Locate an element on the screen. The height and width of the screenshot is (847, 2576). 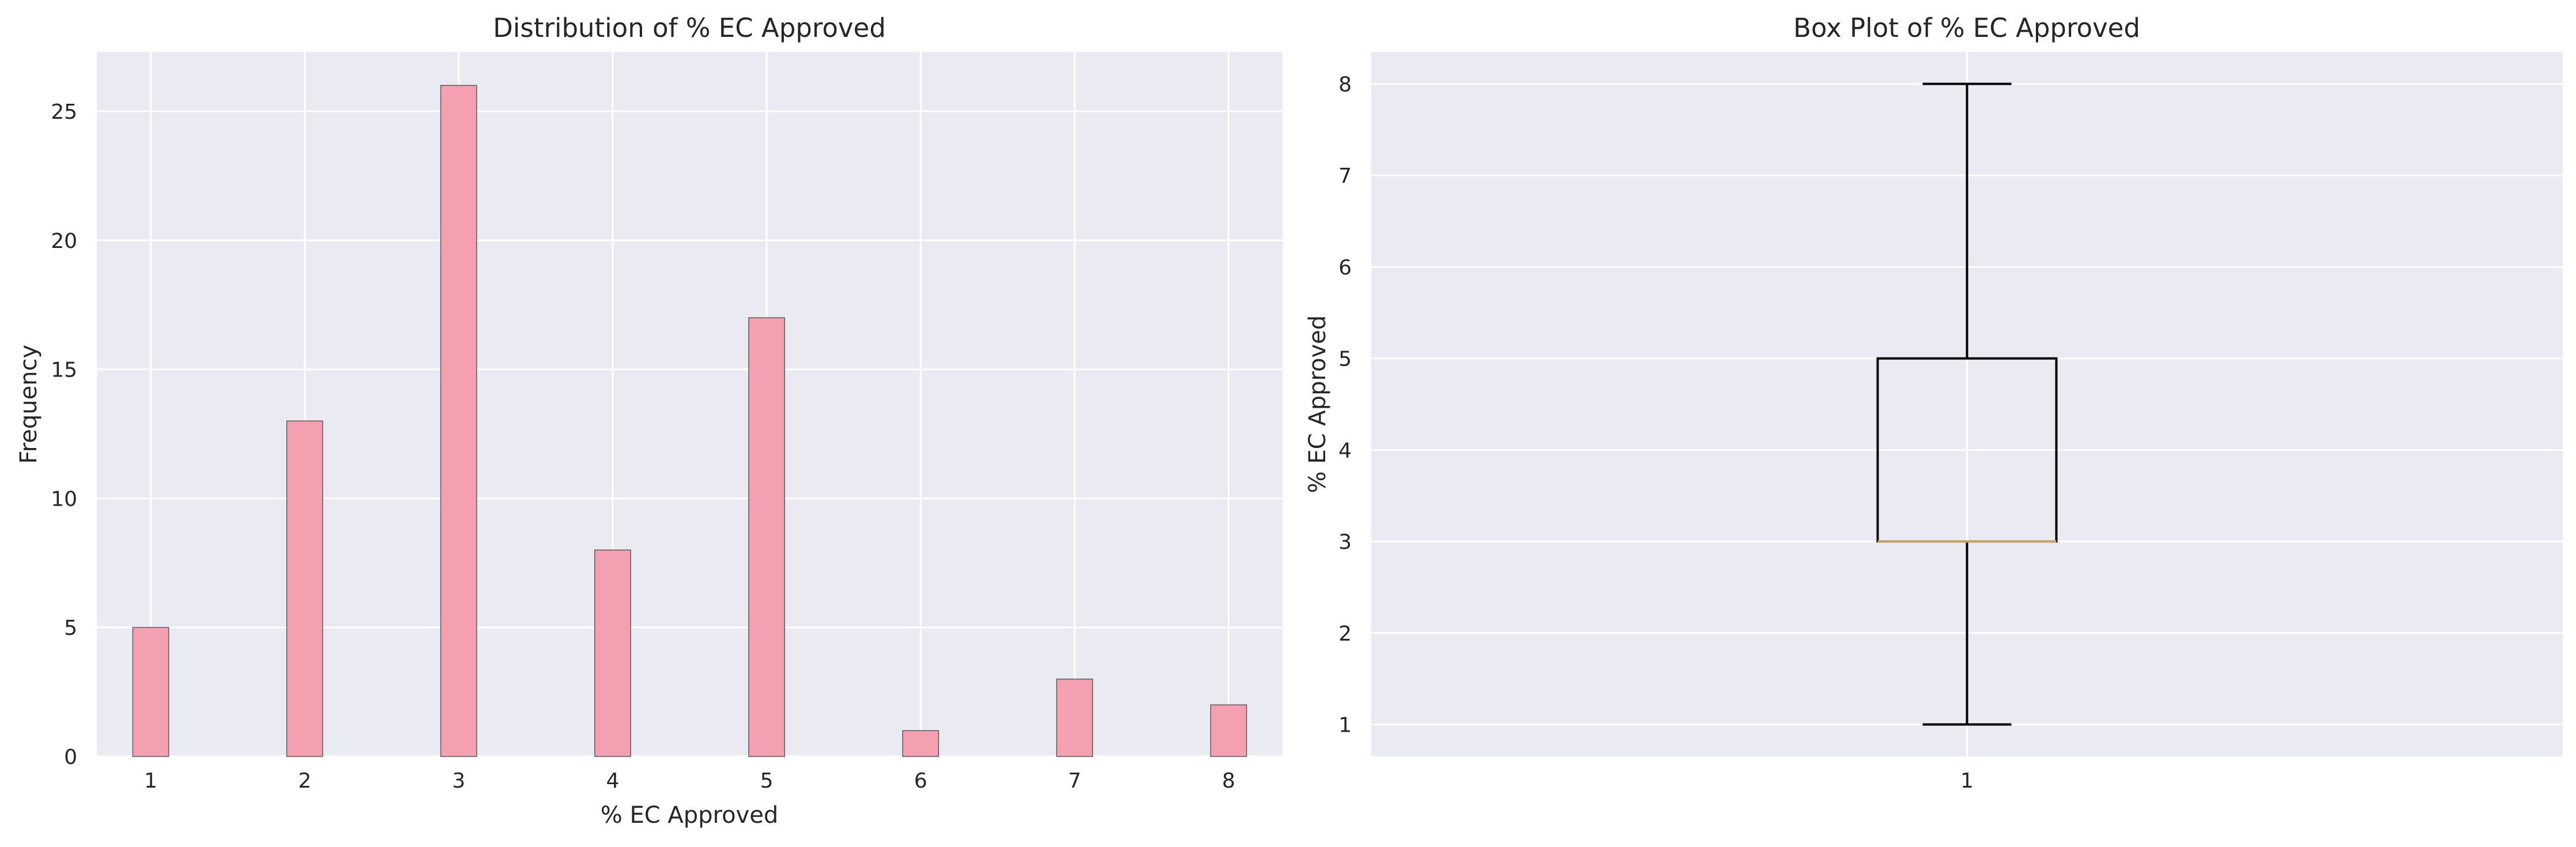
boxplot-glyph is located at coordinates (1967, 404).